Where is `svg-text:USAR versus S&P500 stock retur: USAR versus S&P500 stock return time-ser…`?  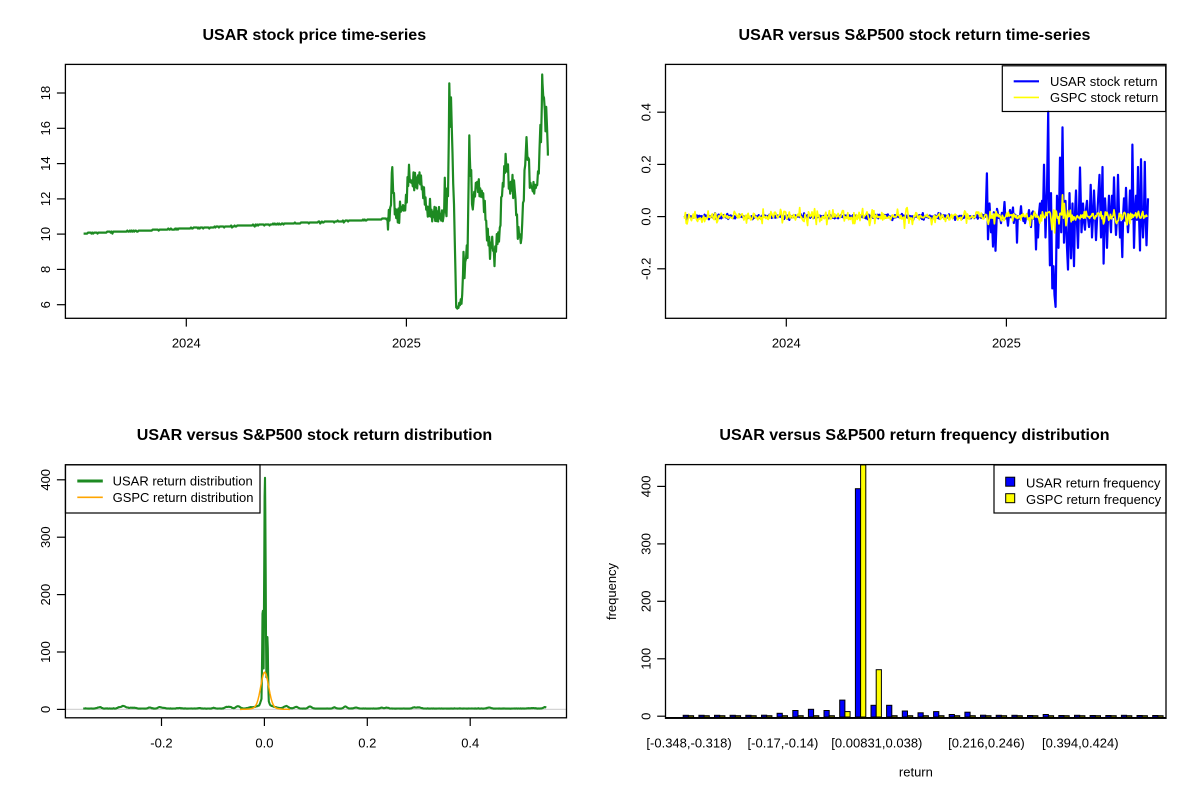 svg-text:USAR versus S&P500 stock retur: USAR versus S&P500 stock return time-ser… is located at coordinates (915, 35).